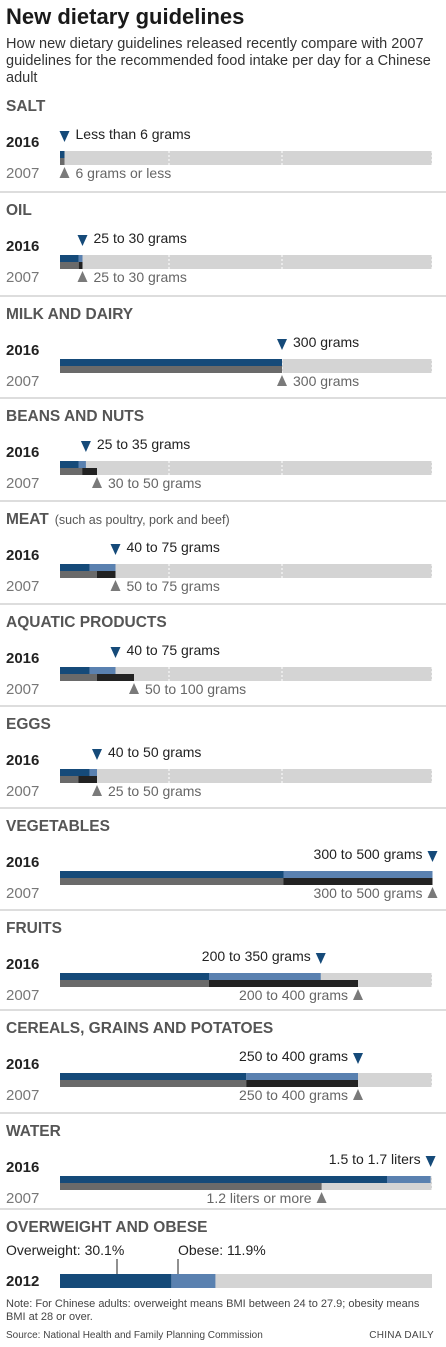  I want to click on category-heading-vegetables: VEGETABLES, so click(58, 826).